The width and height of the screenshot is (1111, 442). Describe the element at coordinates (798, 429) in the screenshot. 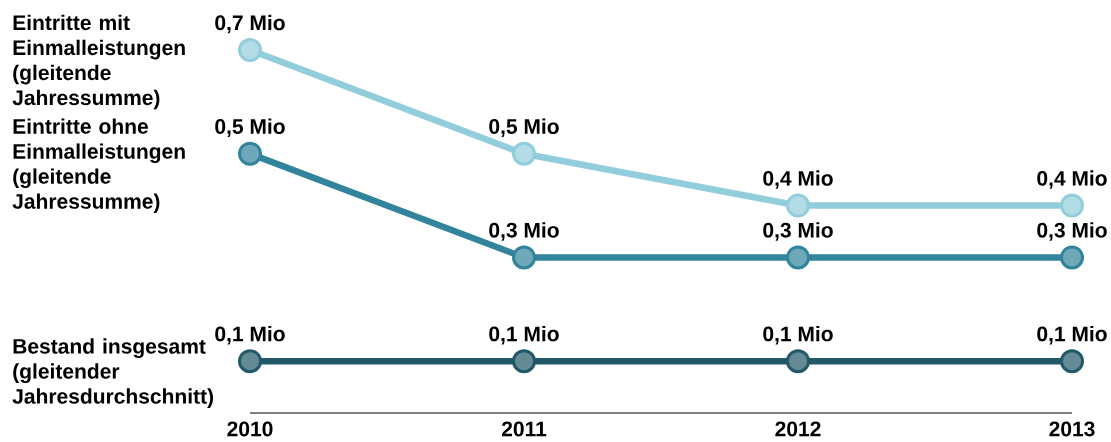

I see `x-tick-label: 2012` at that location.